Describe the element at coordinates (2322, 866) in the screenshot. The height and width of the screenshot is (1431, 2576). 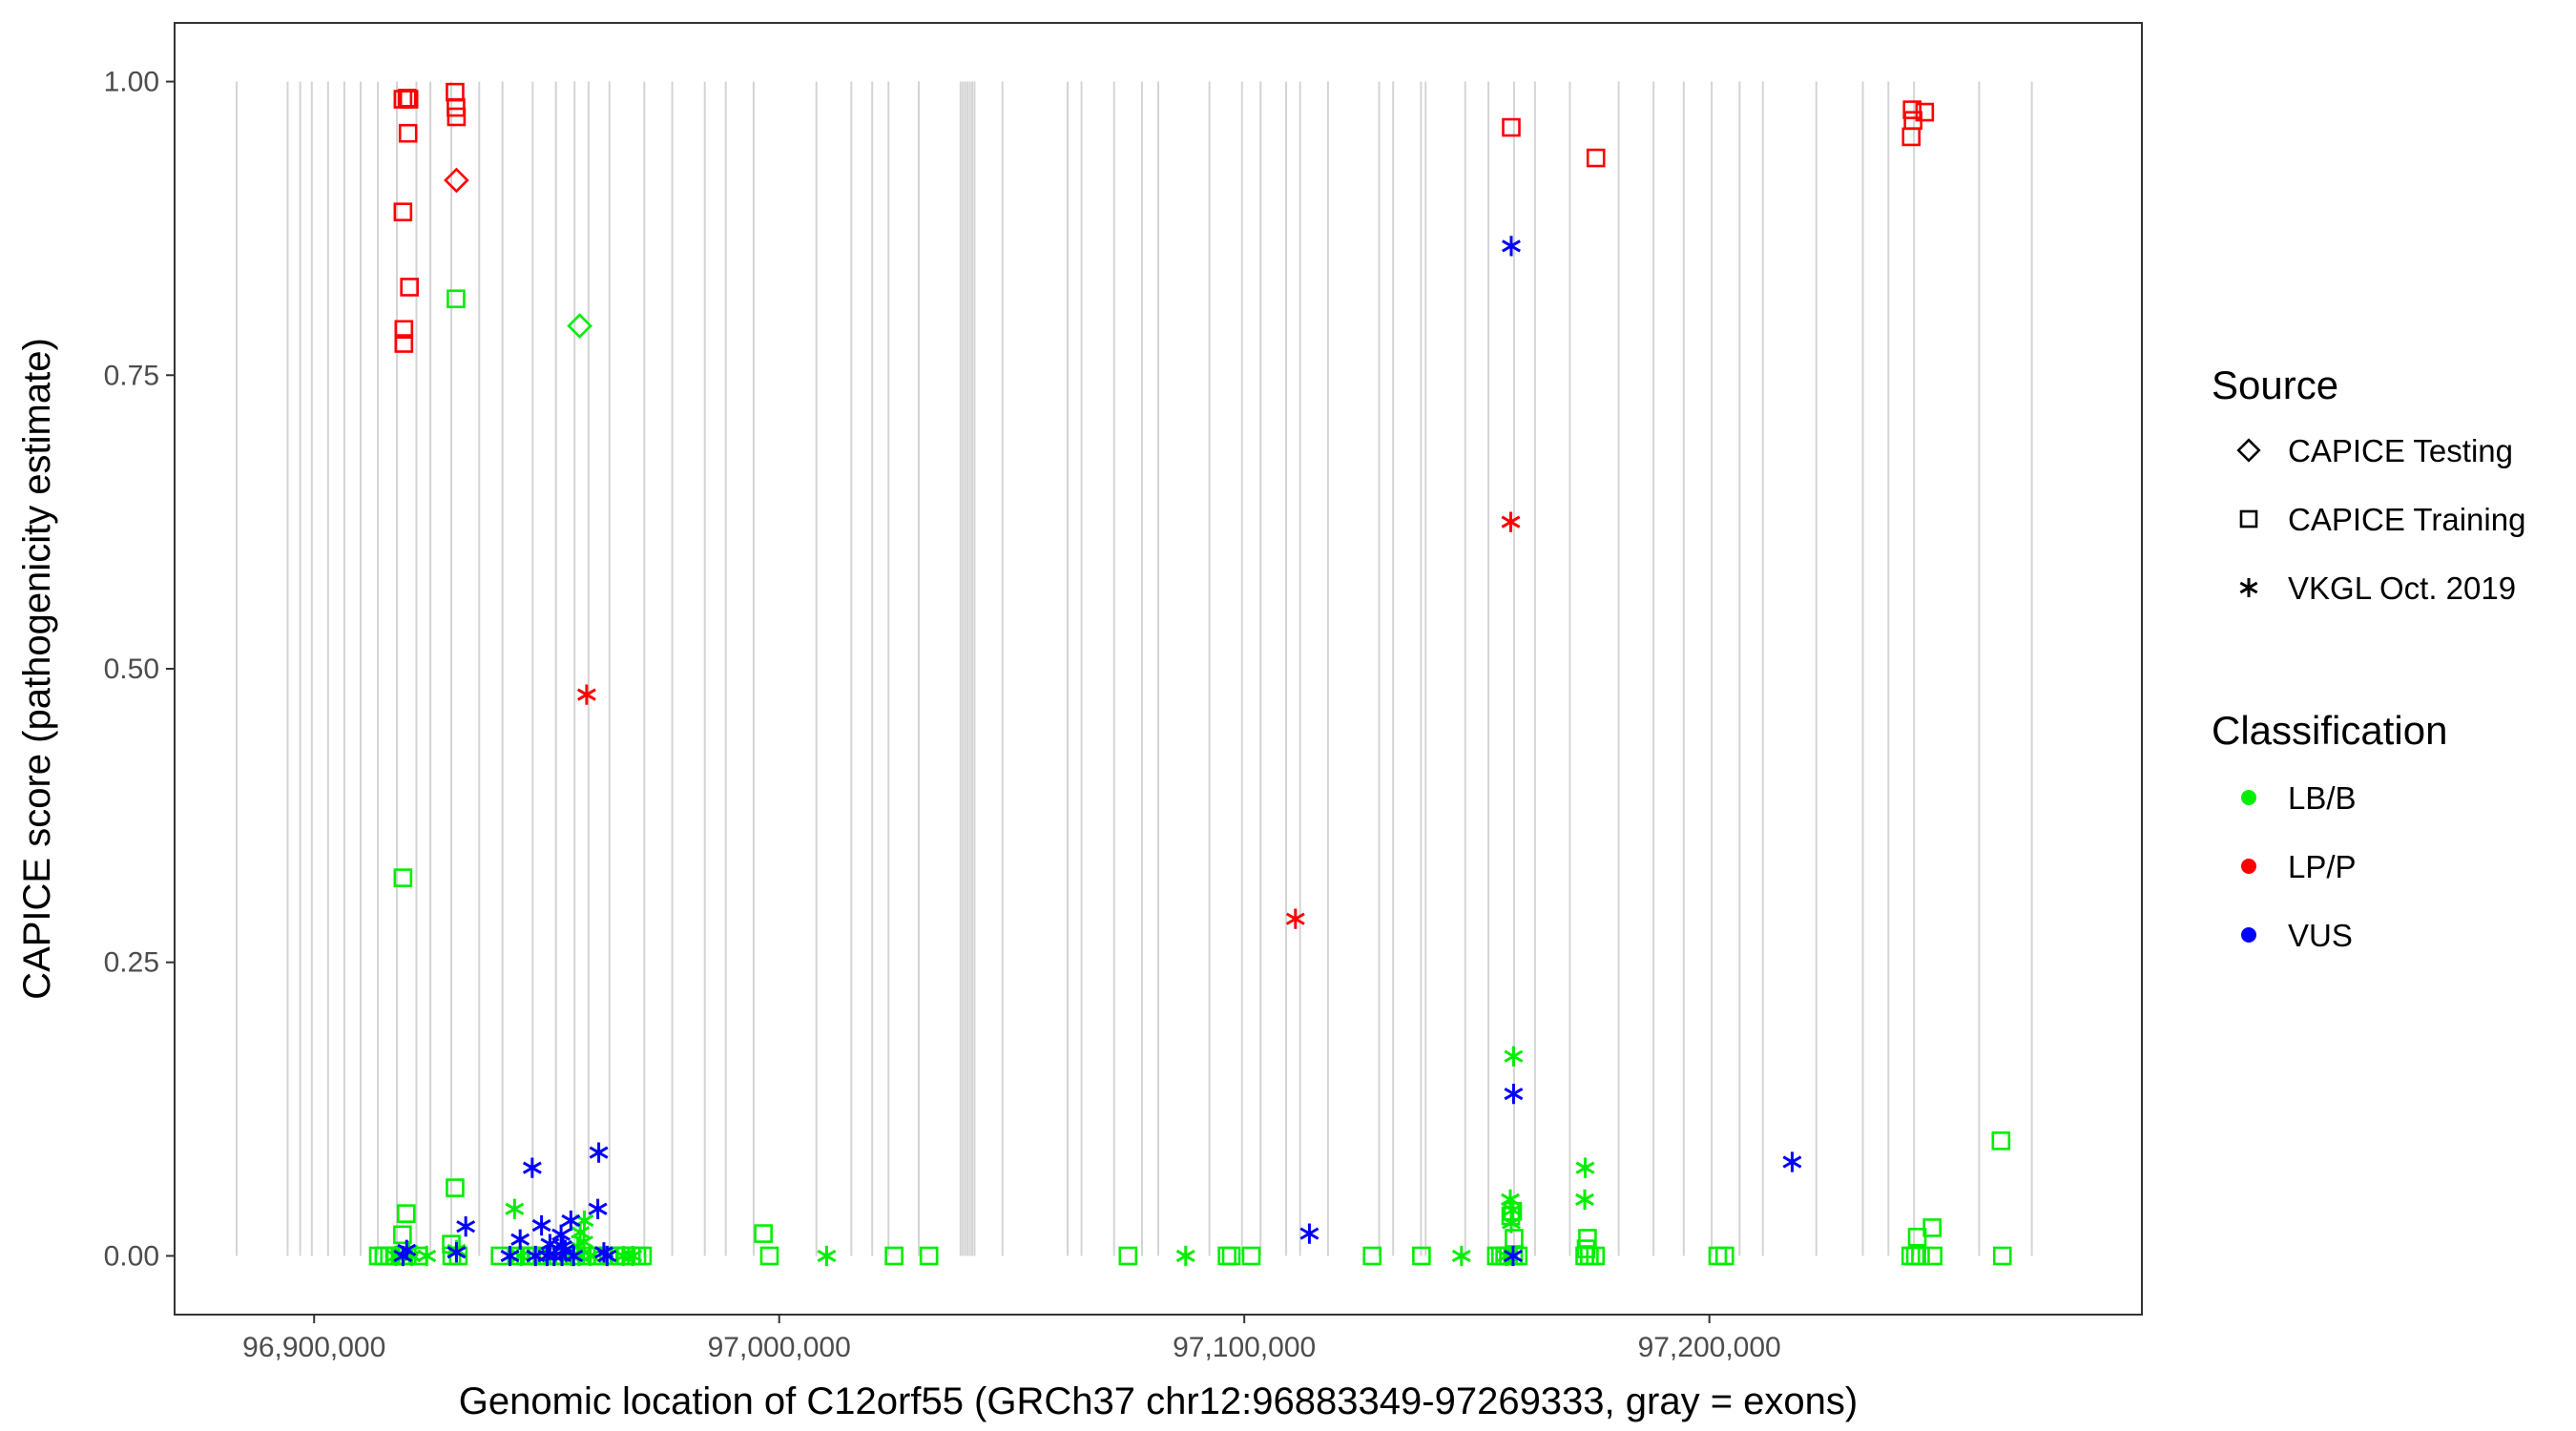
I see `legend-classification-label: LP/P` at that location.